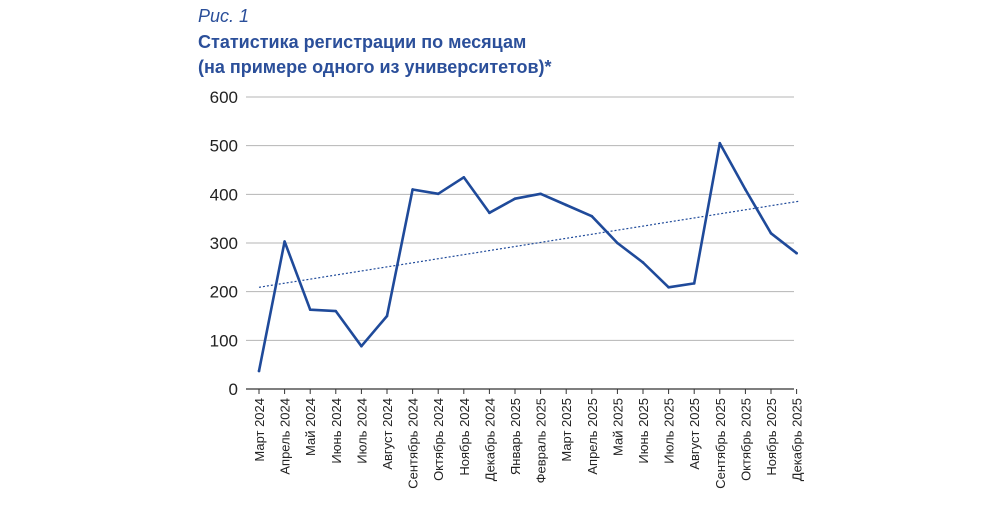  Describe the element at coordinates (224, 146) in the screenshot. I see `y-tick-label: 500` at that location.